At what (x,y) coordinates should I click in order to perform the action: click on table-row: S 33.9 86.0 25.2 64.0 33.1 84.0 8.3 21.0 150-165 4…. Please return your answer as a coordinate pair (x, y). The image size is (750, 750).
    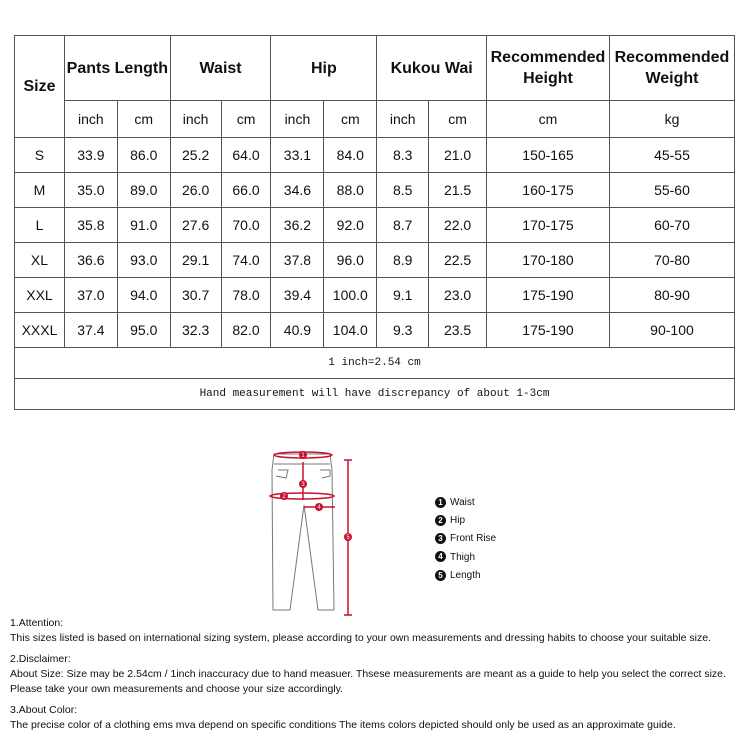
    Looking at the image, I should click on (375, 155).